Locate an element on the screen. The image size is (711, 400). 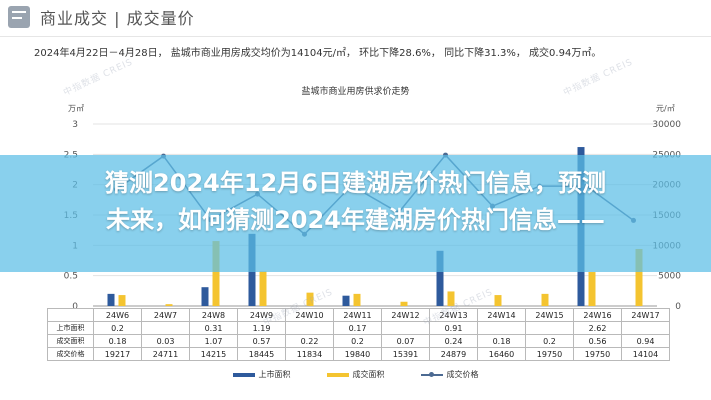
category-label: 24W7 is located at coordinates (165, 315).